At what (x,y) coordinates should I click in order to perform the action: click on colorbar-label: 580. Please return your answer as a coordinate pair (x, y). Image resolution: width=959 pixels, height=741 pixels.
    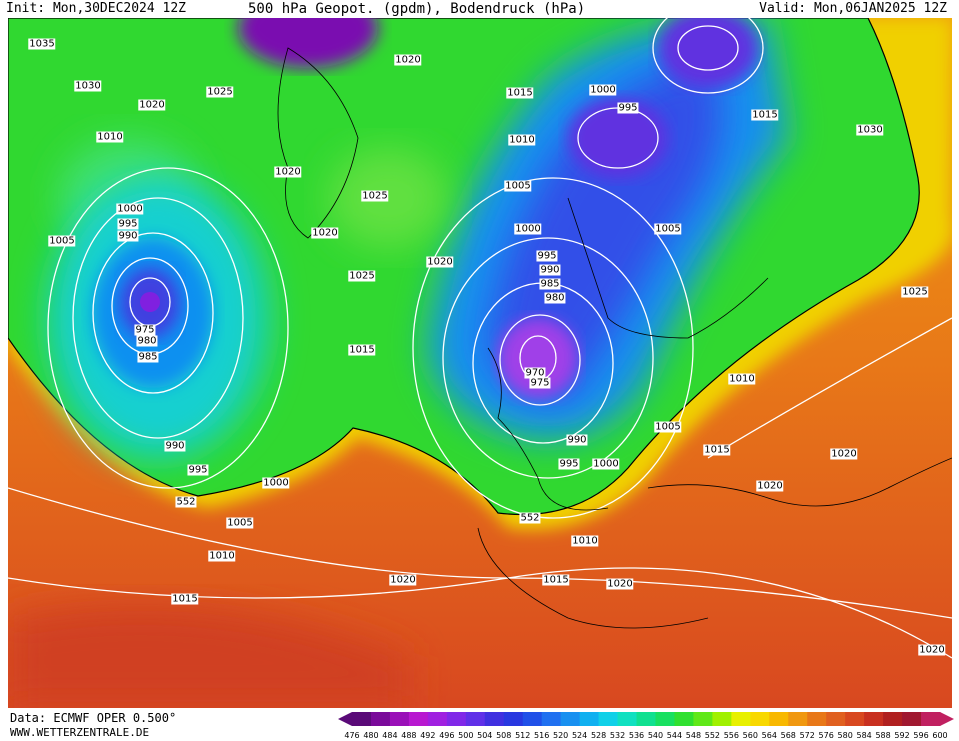
    Looking at the image, I should click on (845, 735).